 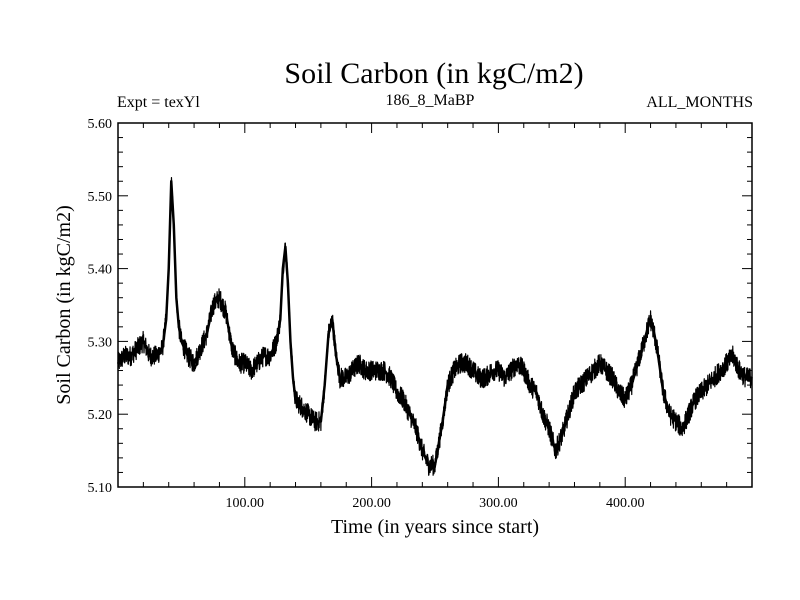 I want to click on y-tick-label: 5.10, so click(x=100, y=488).